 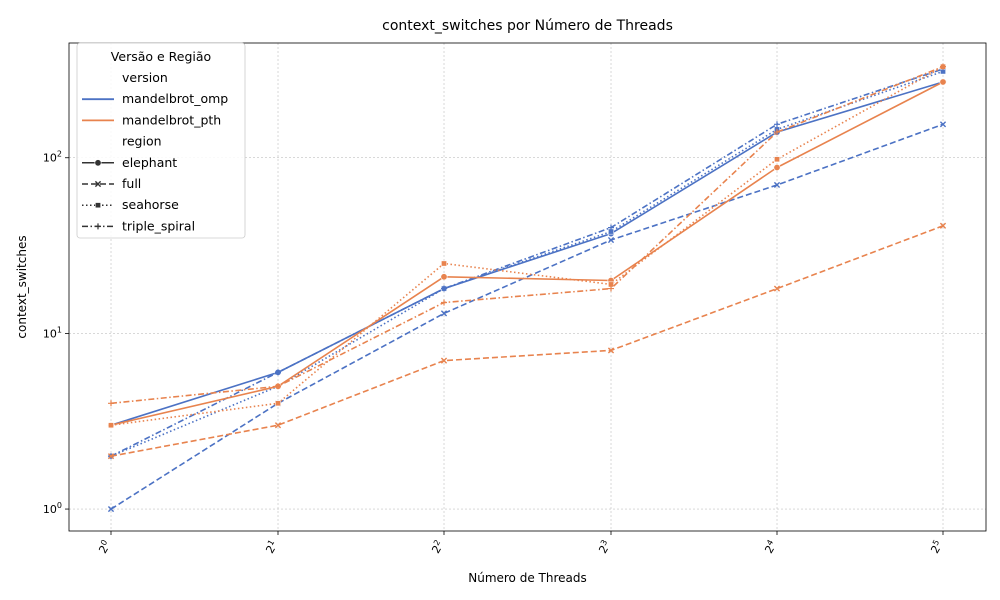 I want to click on chart-title: context_switches por Número de Threads, so click(x=527, y=26).